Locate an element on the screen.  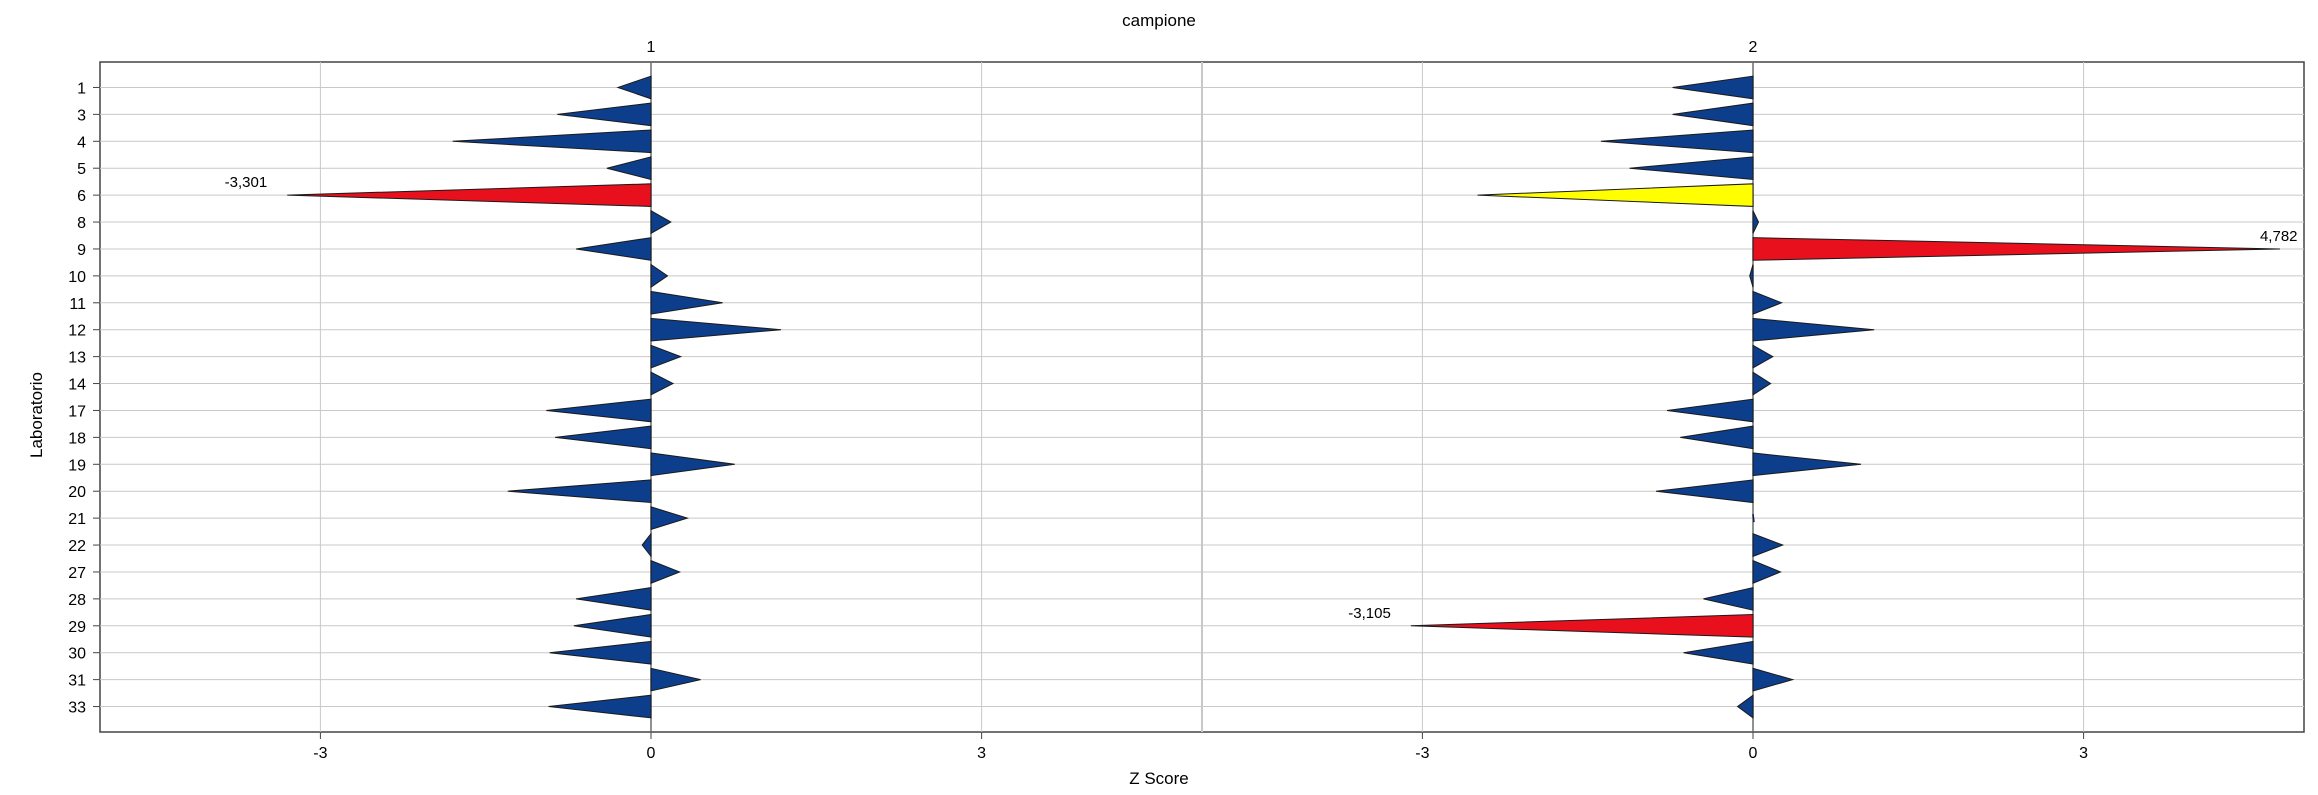
y-tick-label: 14 is located at coordinates (77, 385).